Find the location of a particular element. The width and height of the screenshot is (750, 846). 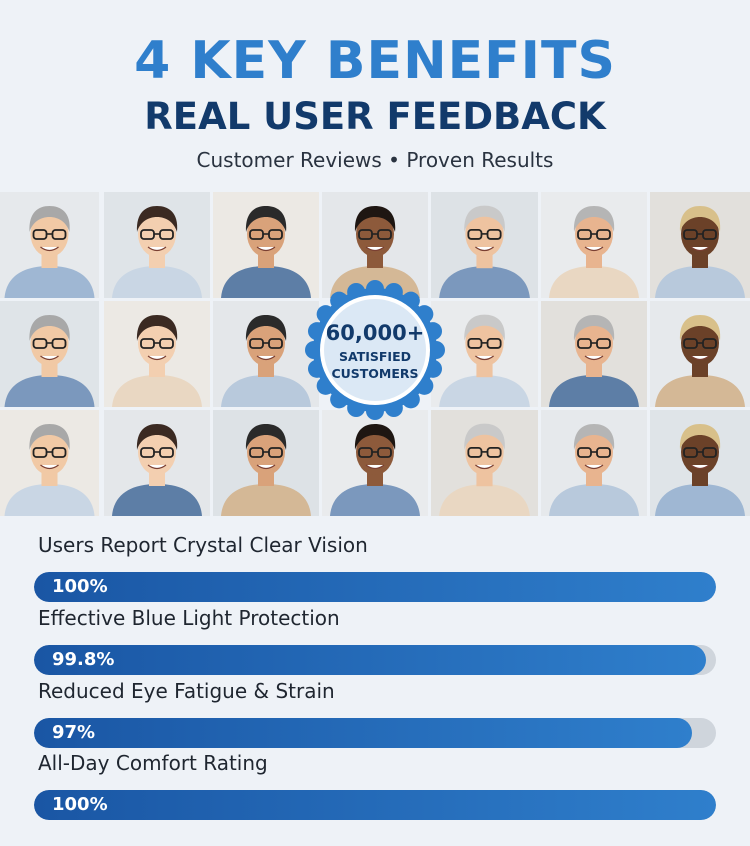

badge-seal-icon is located at coordinates (375, 350).